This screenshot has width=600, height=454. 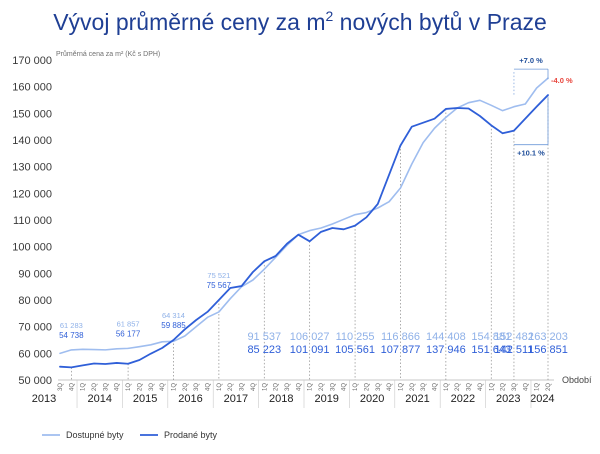 What do you see at coordinates (32, 248) in the screenshot?
I see `y-tick-label: 100 000` at bounding box center [32, 248].